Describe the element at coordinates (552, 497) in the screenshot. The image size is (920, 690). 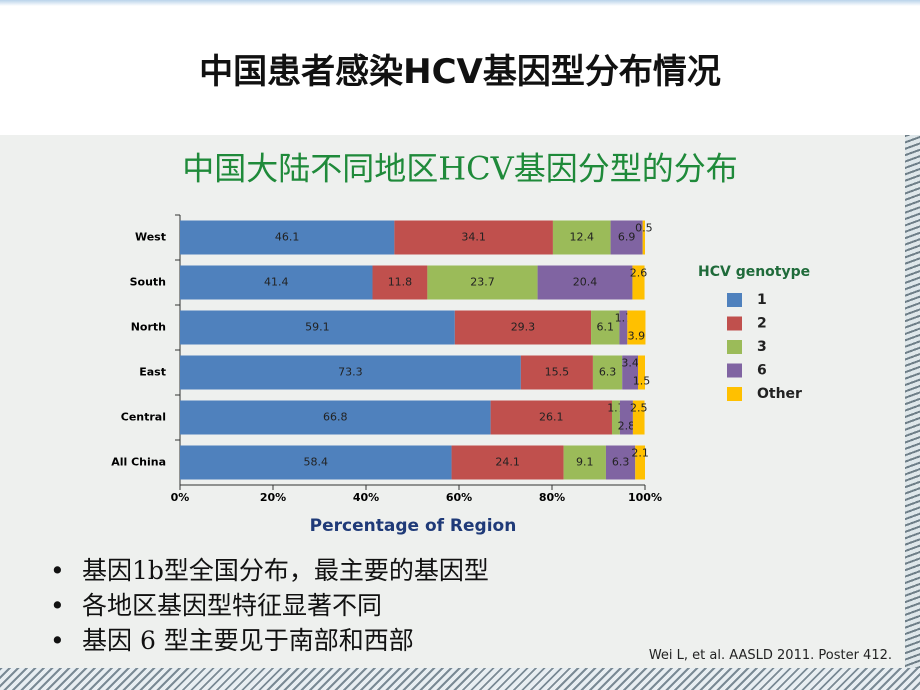
I see `x-tick-label: 80%` at that location.